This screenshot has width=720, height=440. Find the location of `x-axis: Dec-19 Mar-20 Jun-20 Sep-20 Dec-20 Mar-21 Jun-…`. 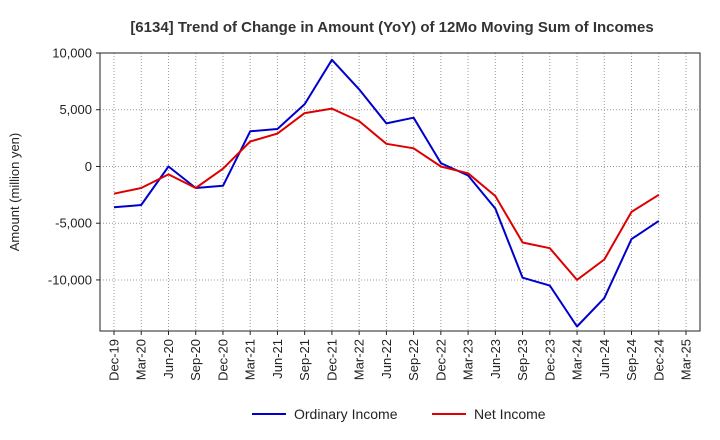

x-axis: Dec-19 Mar-20 Jun-20 Sep-20 Dec-20 Mar-21 Jun-… is located at coordinates (400, 356).